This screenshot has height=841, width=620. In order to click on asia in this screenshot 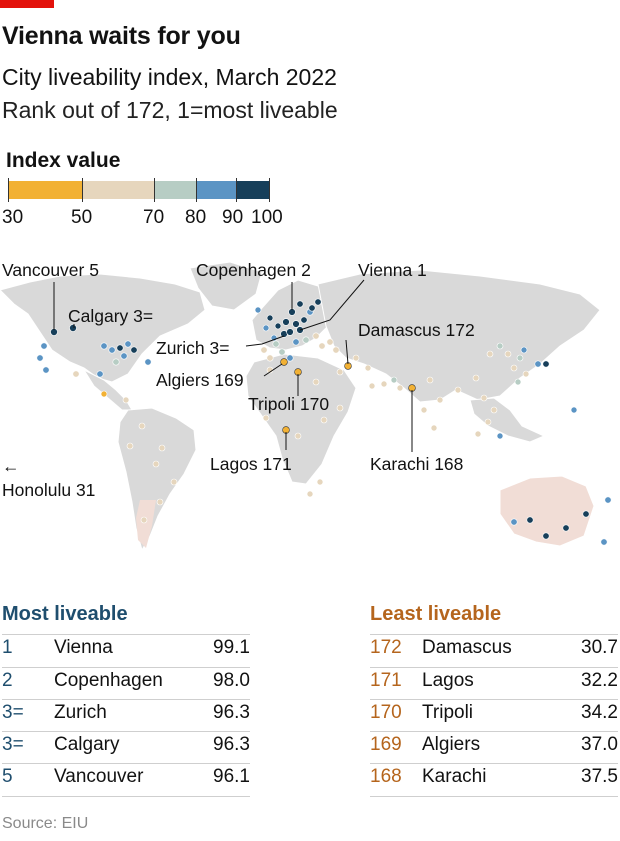, I will do `click(459, 336)`.